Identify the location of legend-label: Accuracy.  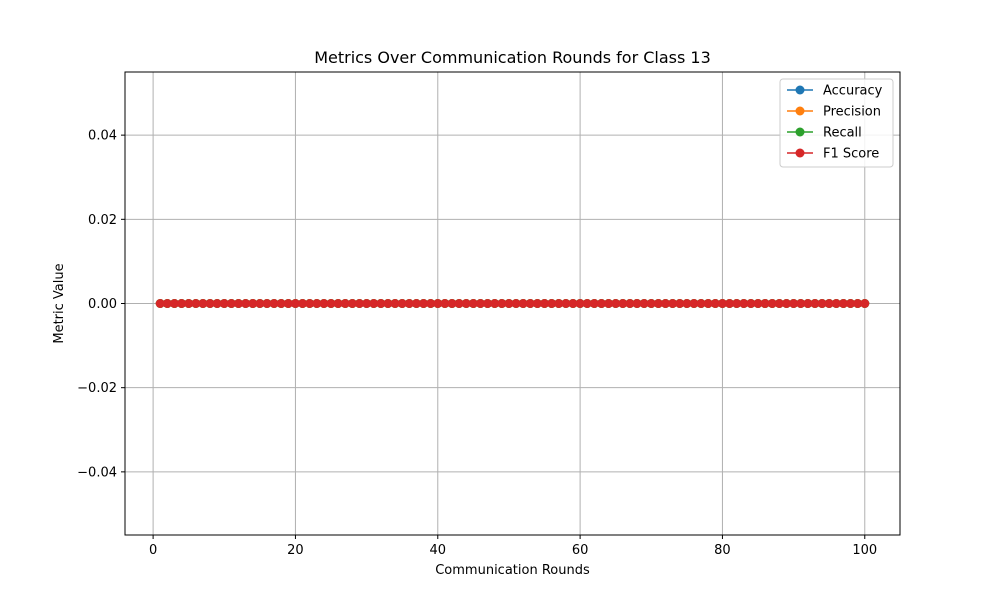
(853, 91).